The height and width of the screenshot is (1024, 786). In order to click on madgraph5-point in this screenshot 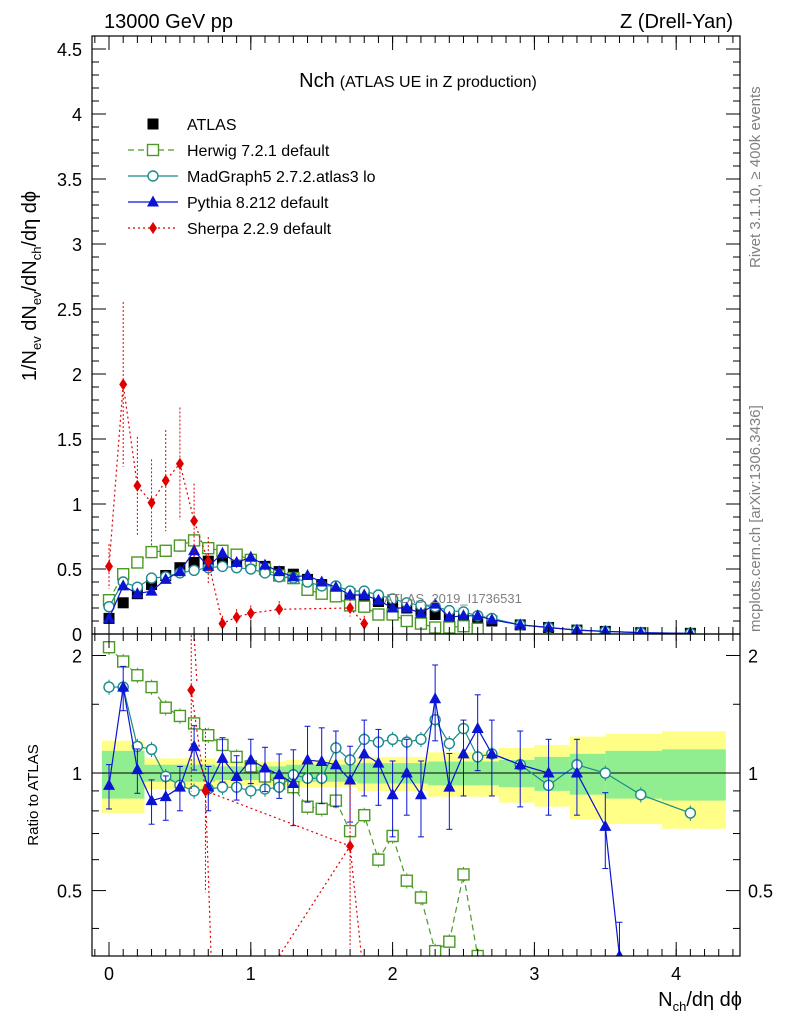, I will do `click(251, 569)`.